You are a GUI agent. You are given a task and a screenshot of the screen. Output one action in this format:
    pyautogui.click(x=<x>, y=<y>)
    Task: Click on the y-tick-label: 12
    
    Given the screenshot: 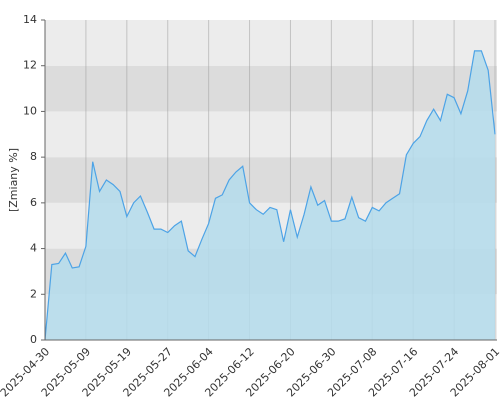 What is the action you would take?
    pyautogui.click(x=30, y=65)
    